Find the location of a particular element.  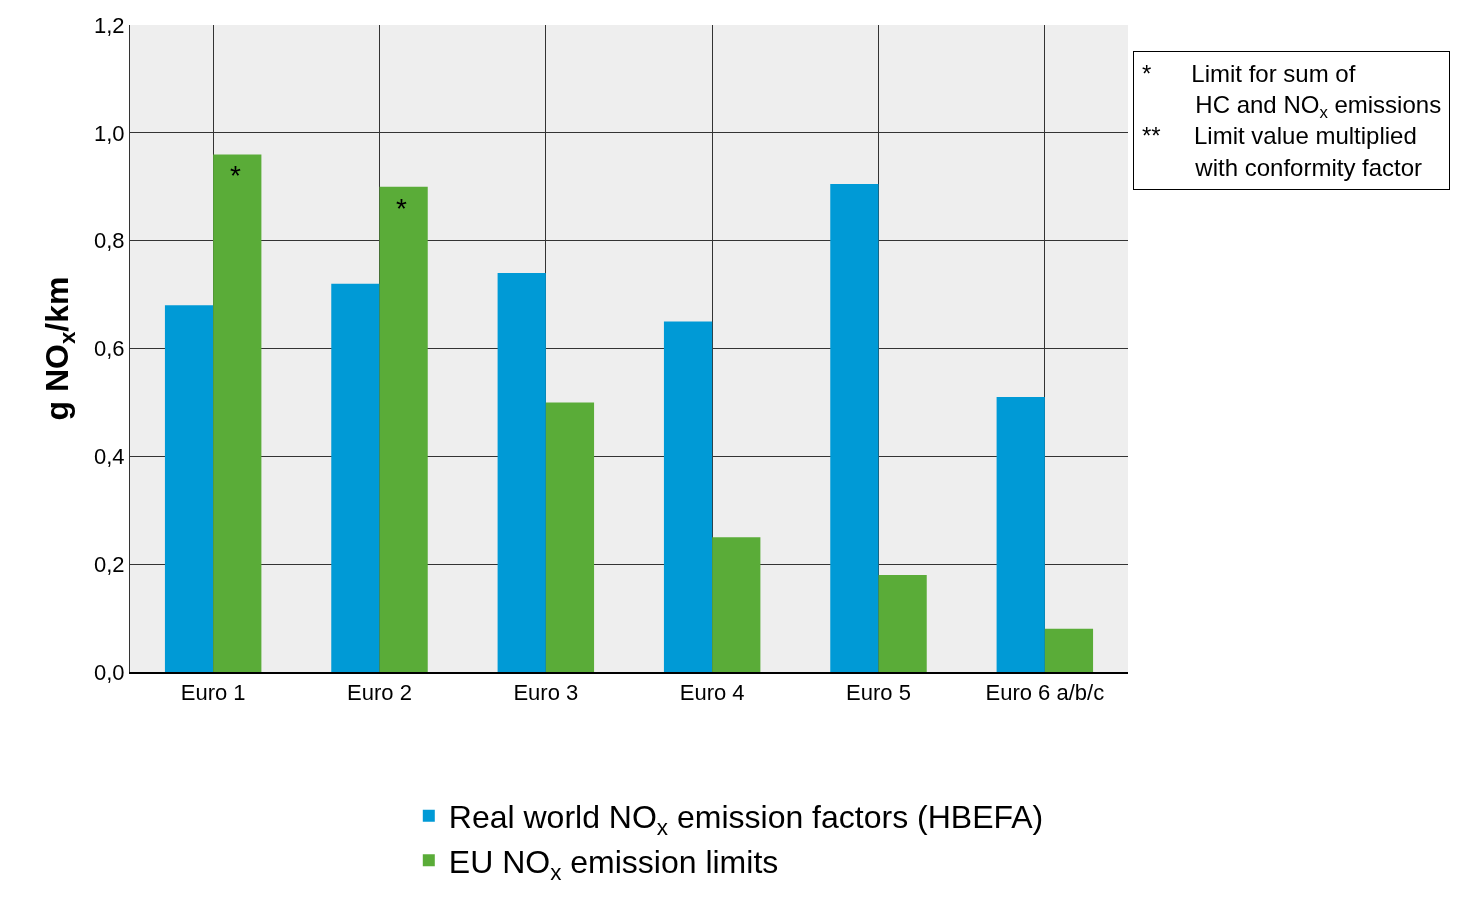

x-tick-label: Euro 4 is located at coordinates (712, 693).